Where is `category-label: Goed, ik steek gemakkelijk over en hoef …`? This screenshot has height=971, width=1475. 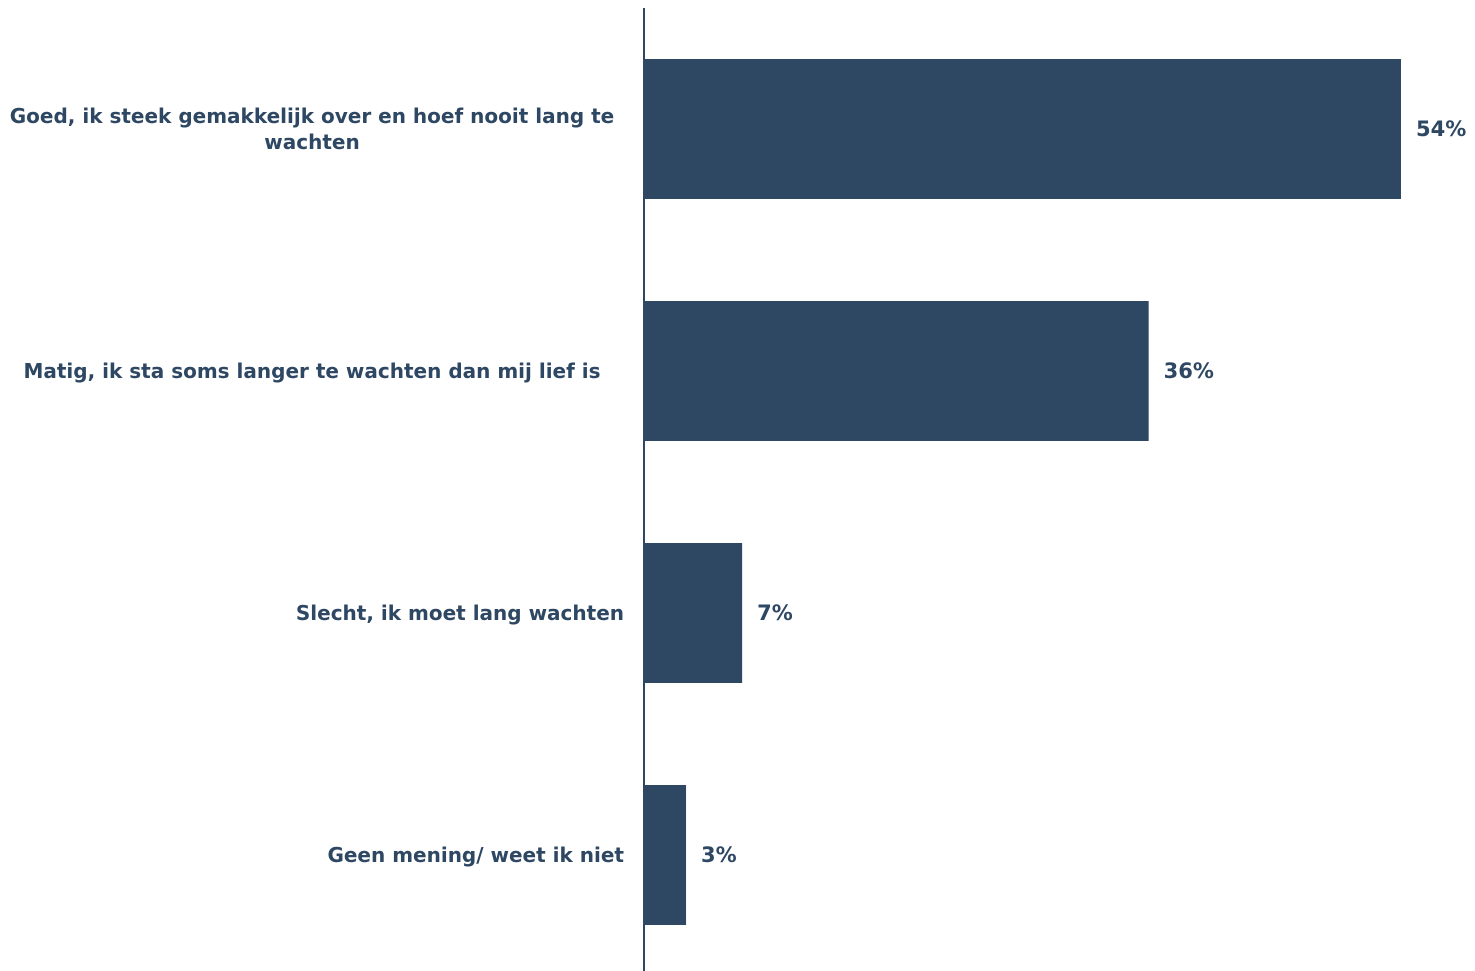 category-label: Goed, ik steek gemakkelijk over en hoef … is located at coordinates (312, 129).